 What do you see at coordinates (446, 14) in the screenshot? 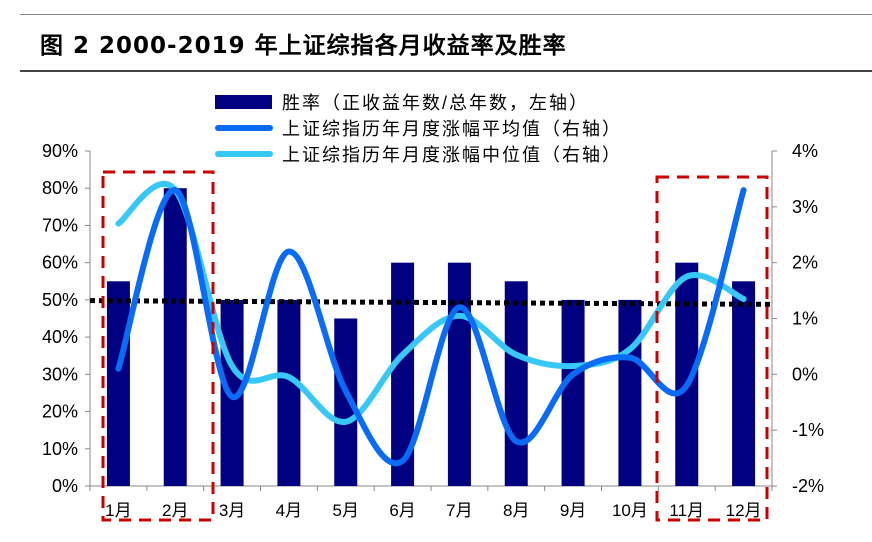
I see `top-rule` at bounding box center [446, 14].